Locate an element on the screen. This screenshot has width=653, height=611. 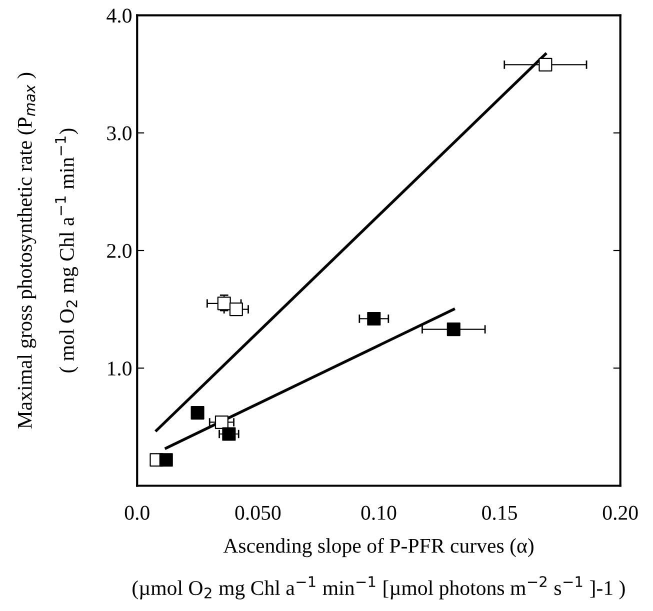
y-tick-label: 3.0 is located at coordinates (119, 133).